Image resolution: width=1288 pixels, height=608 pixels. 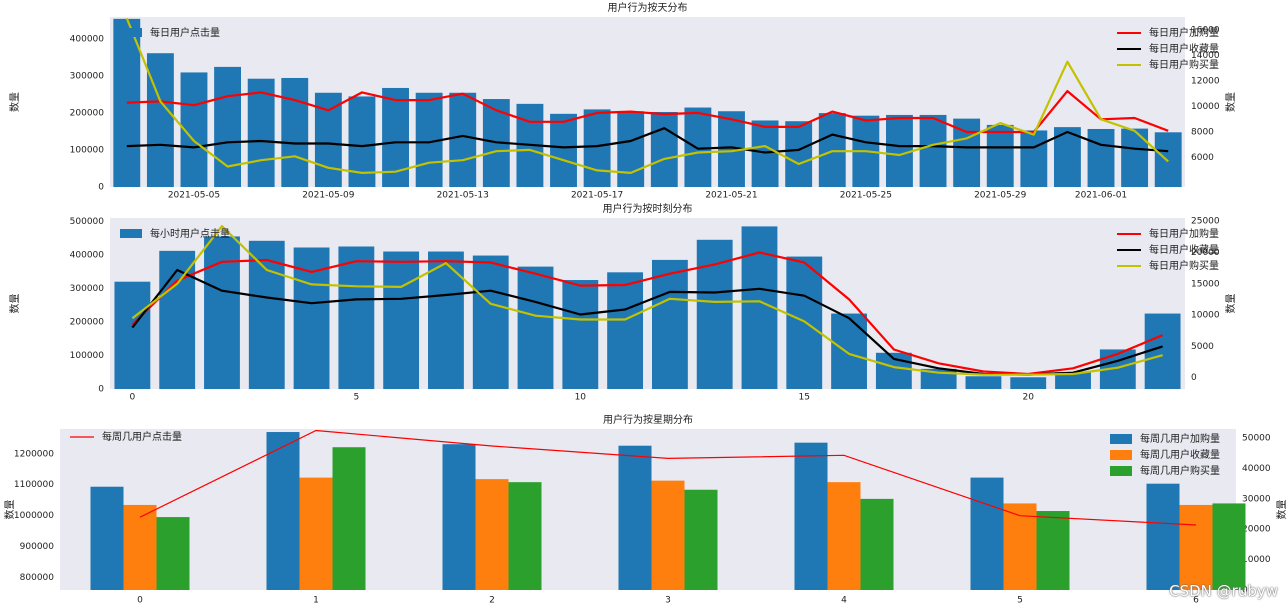 What do you see at coordinates (731, 196) in the screenshot?
I see `panel-0-x-tick-label: 2021-05-21` at bounding box center [731, 196].